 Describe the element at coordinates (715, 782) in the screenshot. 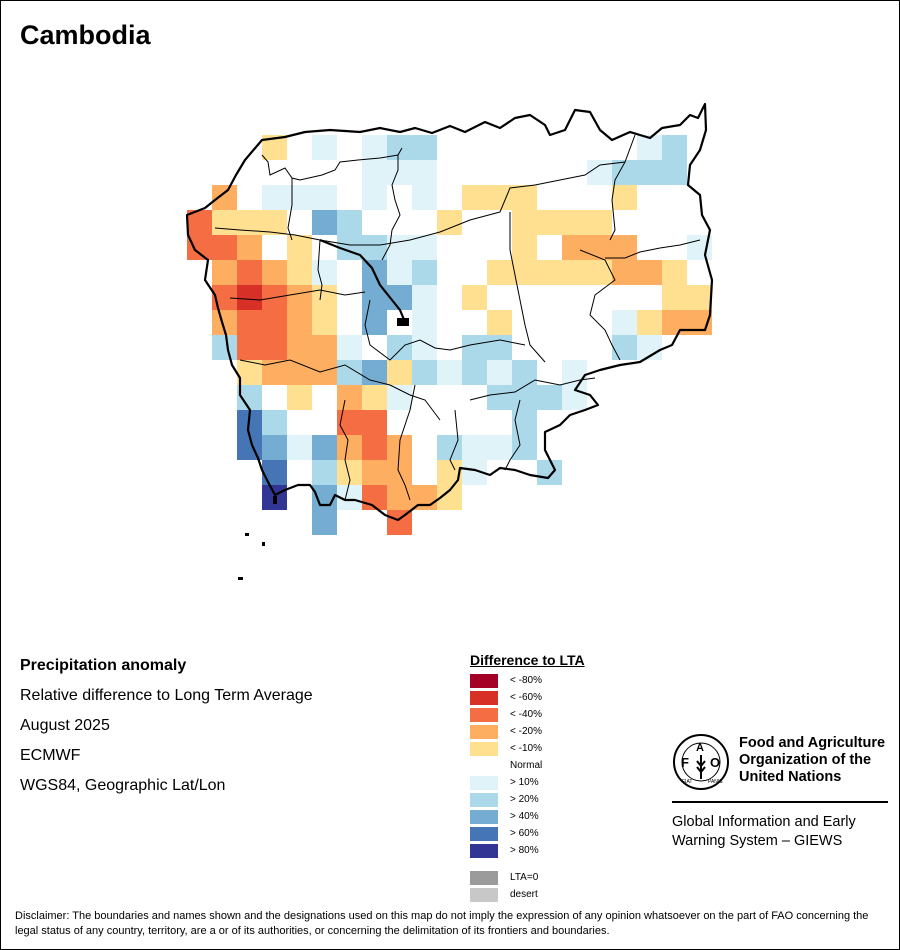

I see `svg-text: PANIS` at that location.